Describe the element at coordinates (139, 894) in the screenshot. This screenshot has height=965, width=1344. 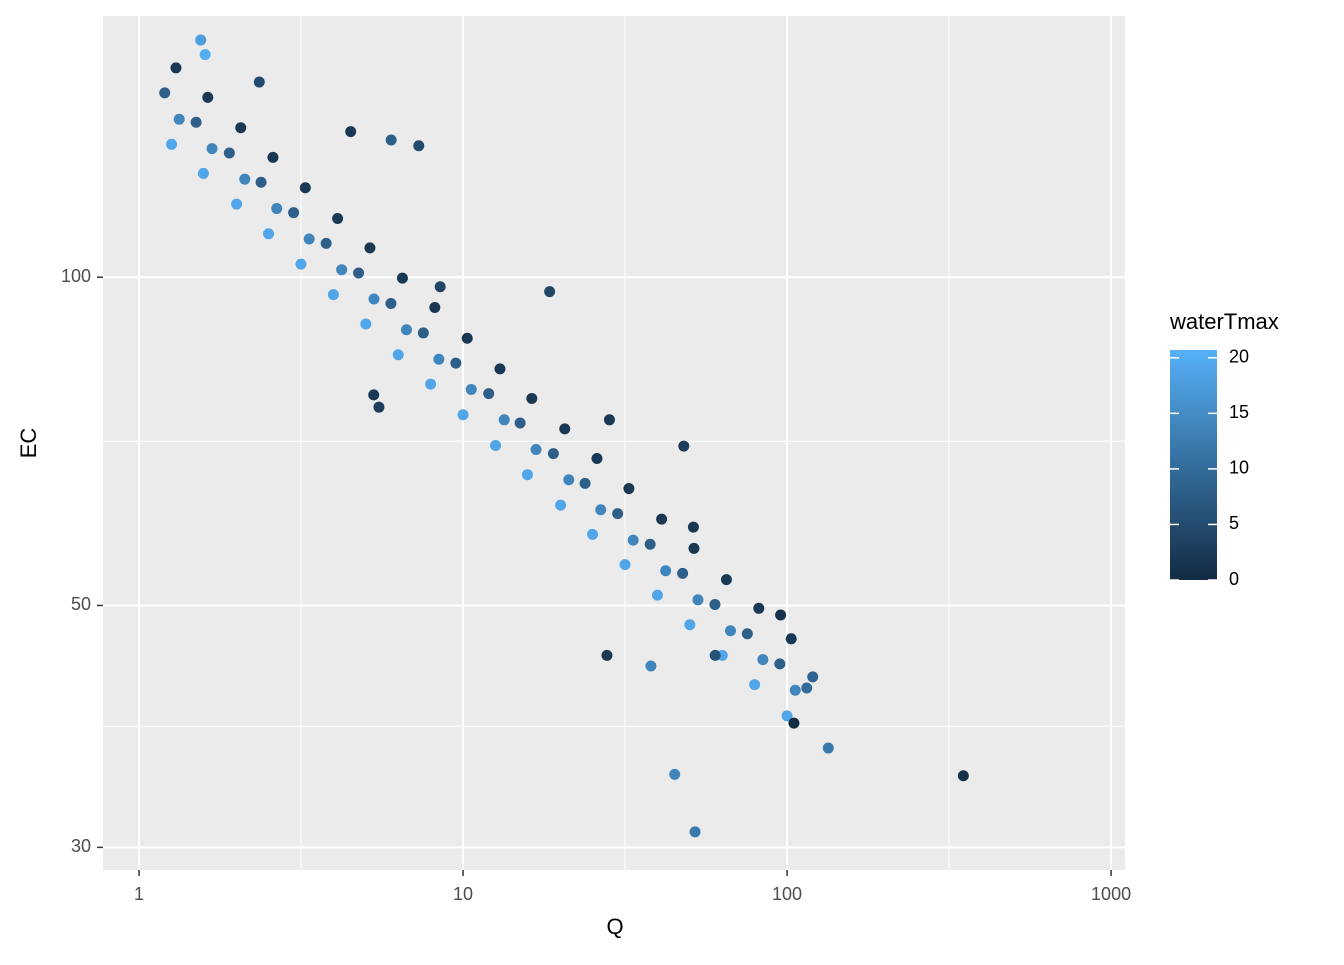
I see `x-tick-label: 1` at that location.